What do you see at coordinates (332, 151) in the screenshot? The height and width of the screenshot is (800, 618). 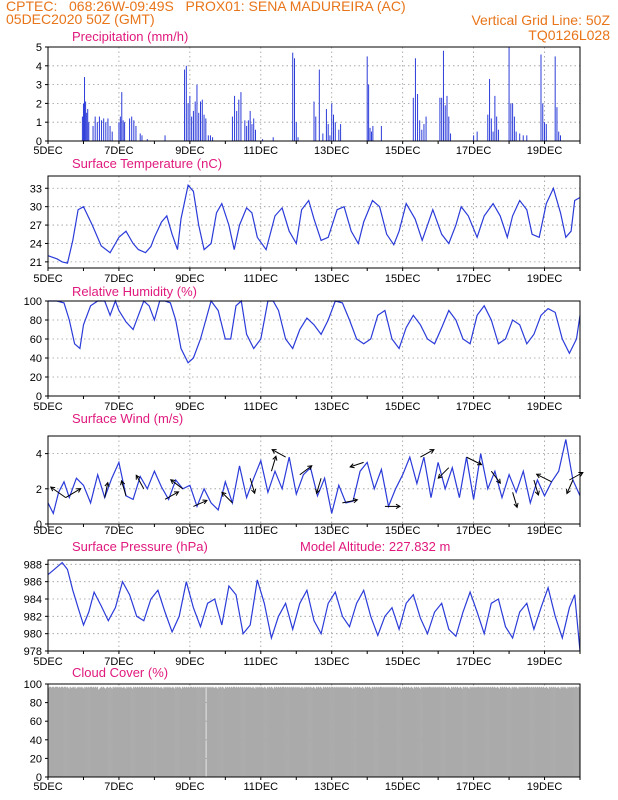 I see `precip-xtick-label: 13DEC` at bounding box center [332, 151].